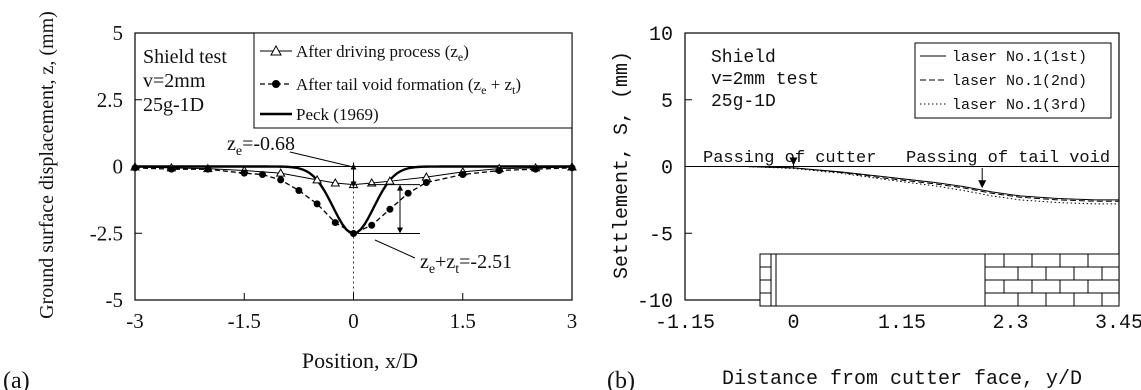 This screenshot has height=390, width=1141. What do you see at coordinates (408, 86) in the screenshot?
I see `legend-label-tail-void: After tail void formation (ze + zt)` at bounding box center [408, 86].